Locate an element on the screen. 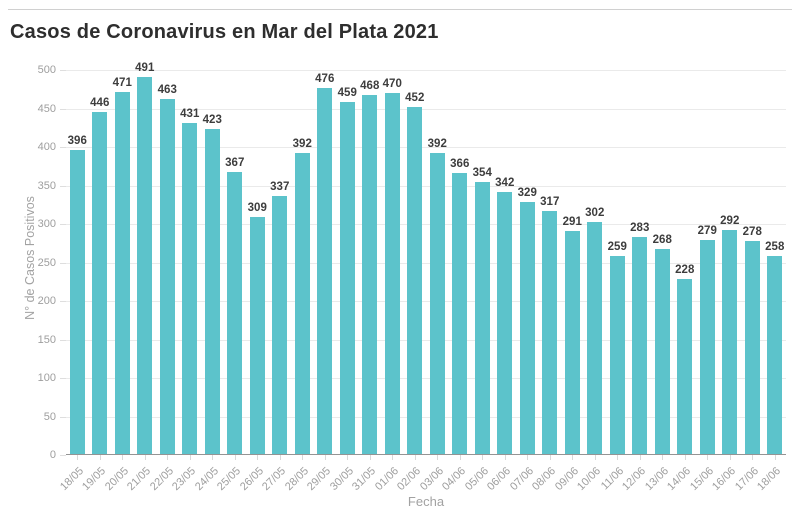 The width and height of the screenshot is (800, 523). bar-value-label: 317 is located at coordinates (550, 201).